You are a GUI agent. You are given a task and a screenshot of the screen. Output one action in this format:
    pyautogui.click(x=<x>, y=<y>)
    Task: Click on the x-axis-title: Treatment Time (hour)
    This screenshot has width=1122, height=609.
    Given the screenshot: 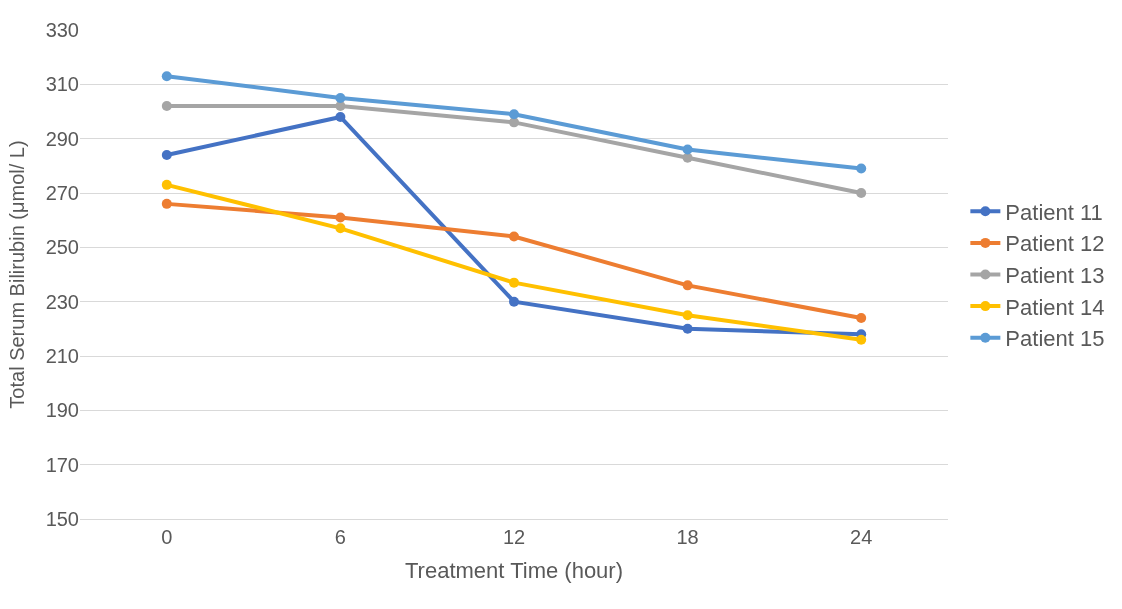 What is the action you would take?
    pyautogui.click(x=514, y=570)
    